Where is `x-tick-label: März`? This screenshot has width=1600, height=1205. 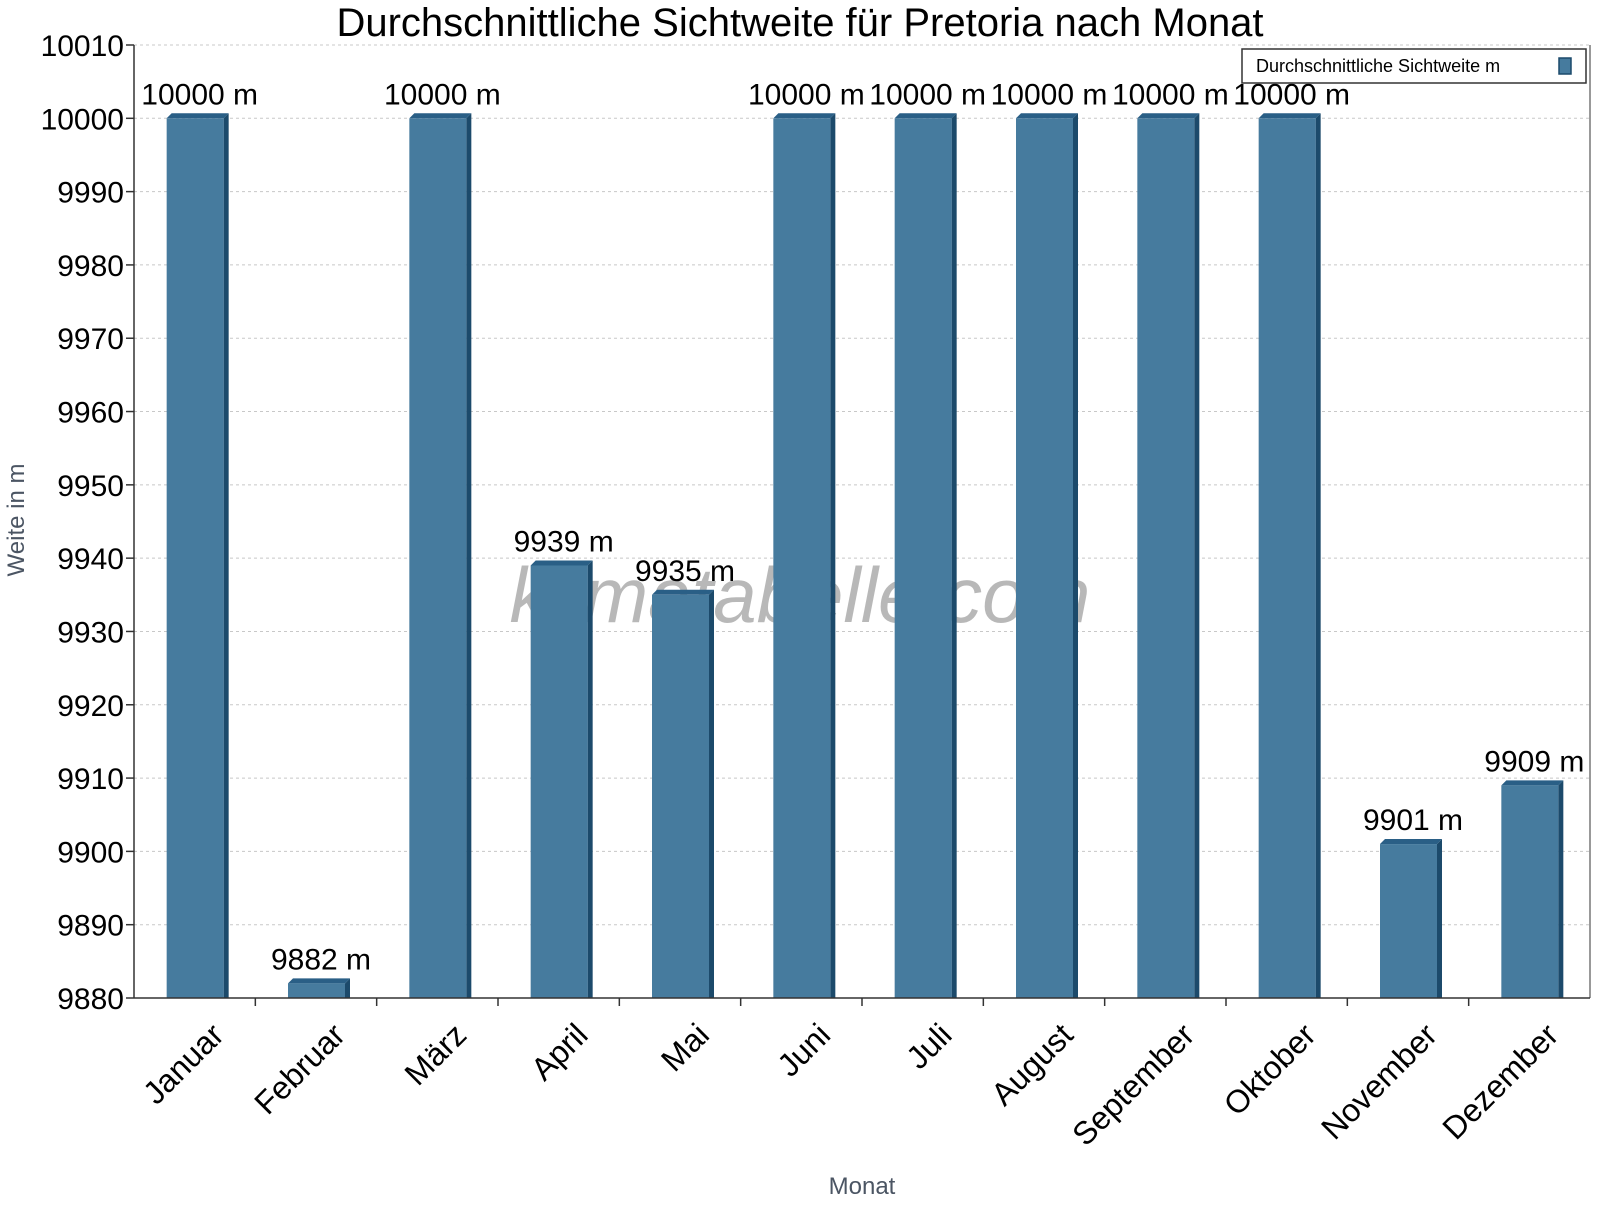 x-tick-label: März is located at coordinates (436, 1054).